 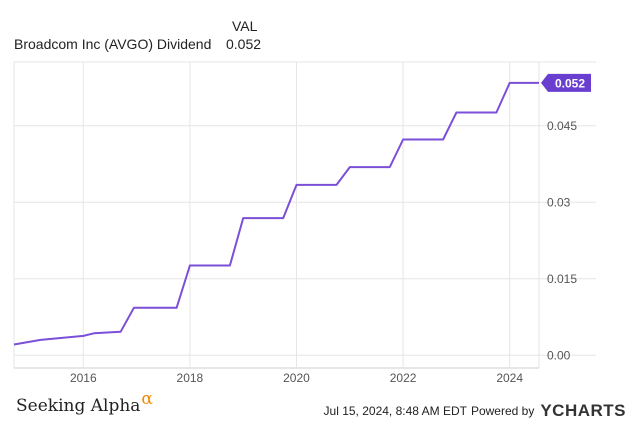 I want to click on powered-by-label: Powered by, so click(x=502, y=411).